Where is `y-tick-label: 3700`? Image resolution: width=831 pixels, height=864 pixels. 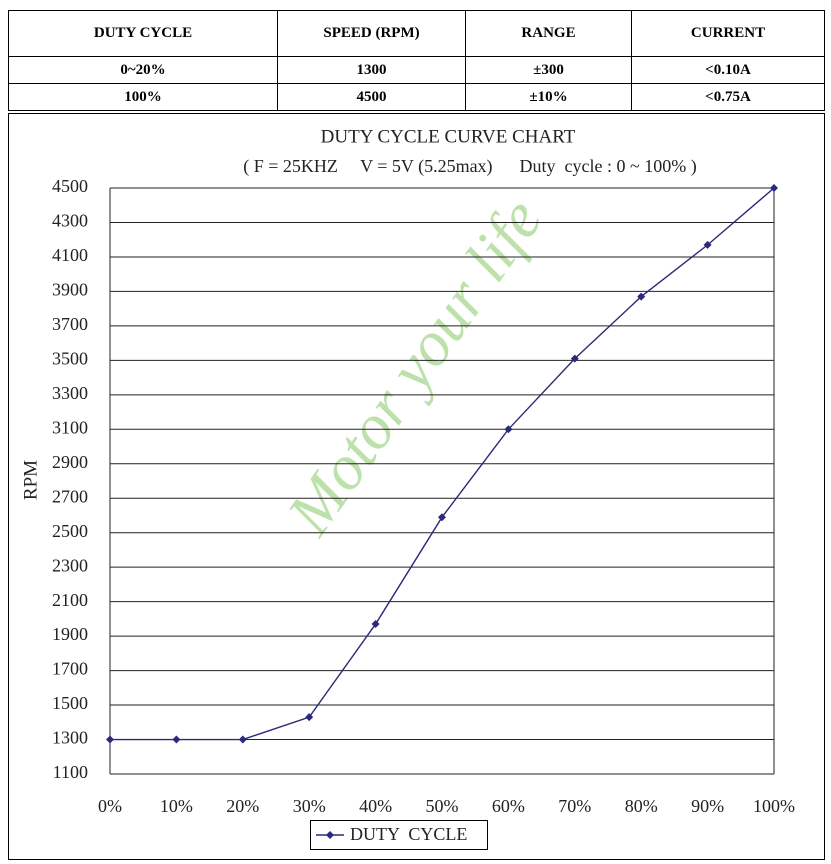
y-tick-label: 3700 is located at coordinates (70, 324).